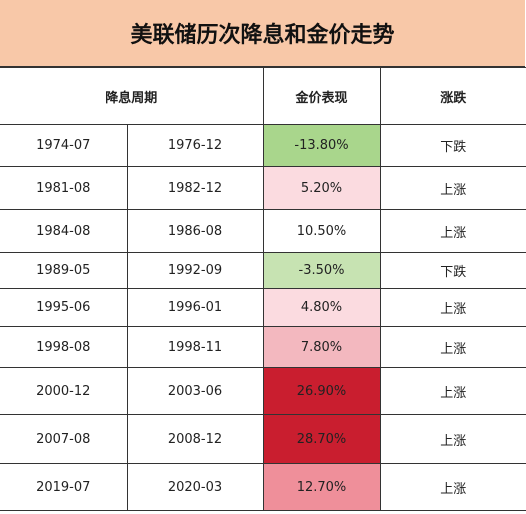  I want to click on start-date-cell: 1984-08, so click(64, 231).